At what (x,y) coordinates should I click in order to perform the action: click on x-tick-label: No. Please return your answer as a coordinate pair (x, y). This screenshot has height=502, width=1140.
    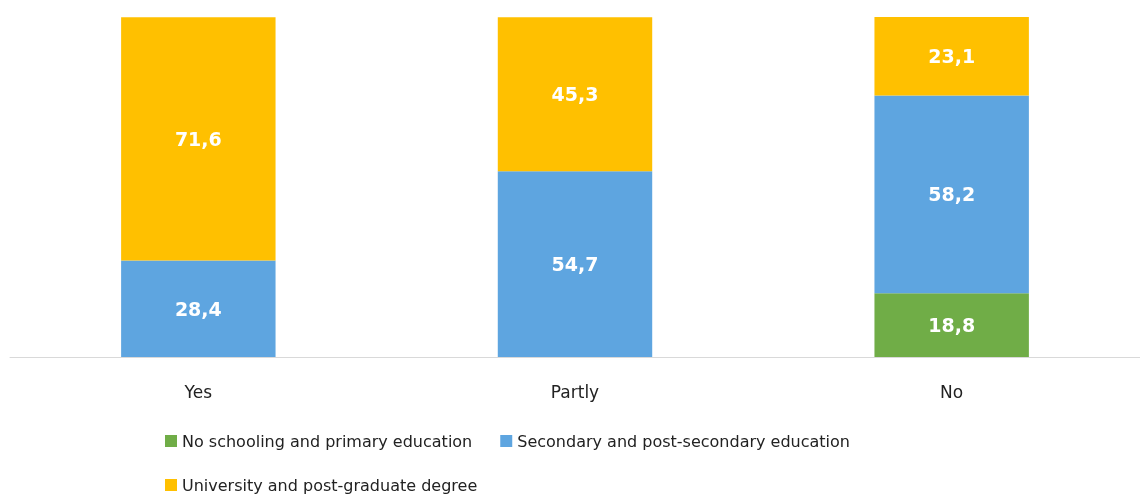
    Looking at the image, I should click on (952, 391).